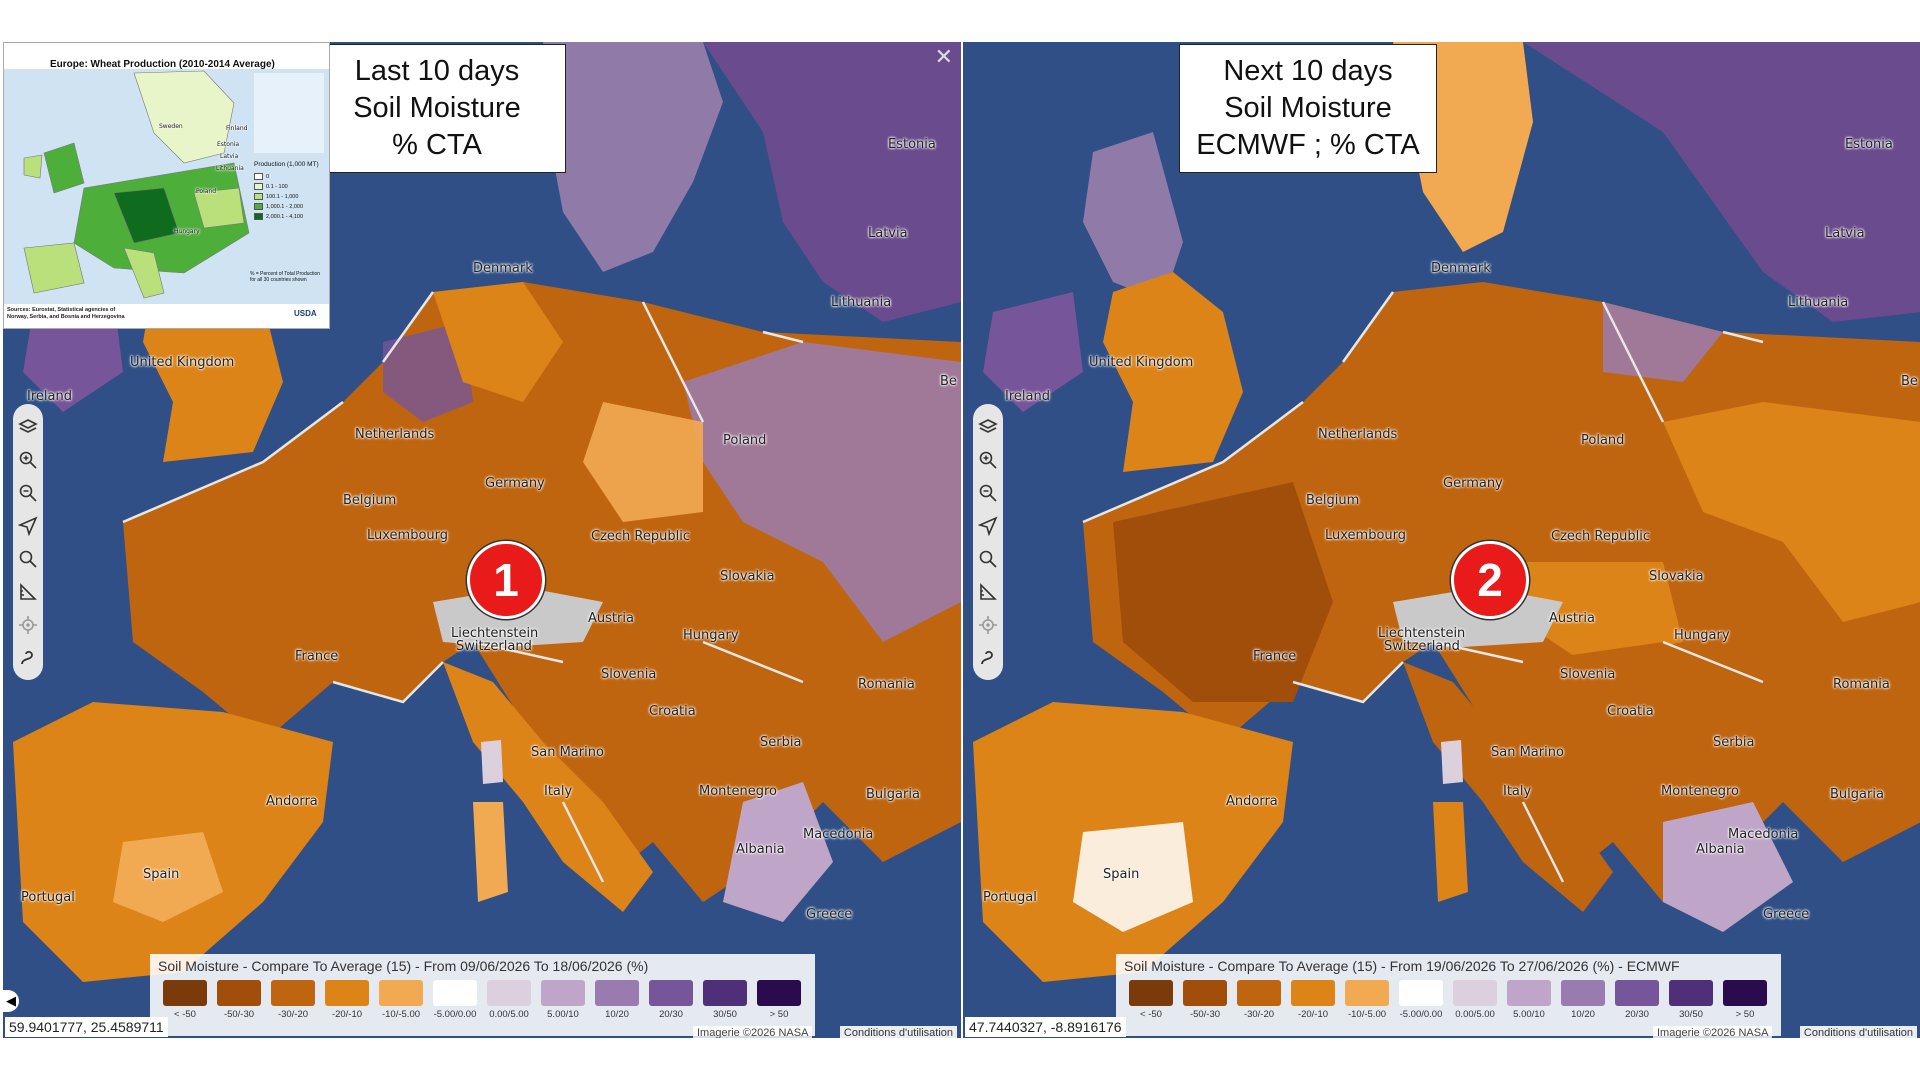 The image size is (1920, 1080). What do you see at coordinates (1527, 752) in the screenshot?
I see `country-label: San Marino` at bounding box center [1527, 752].